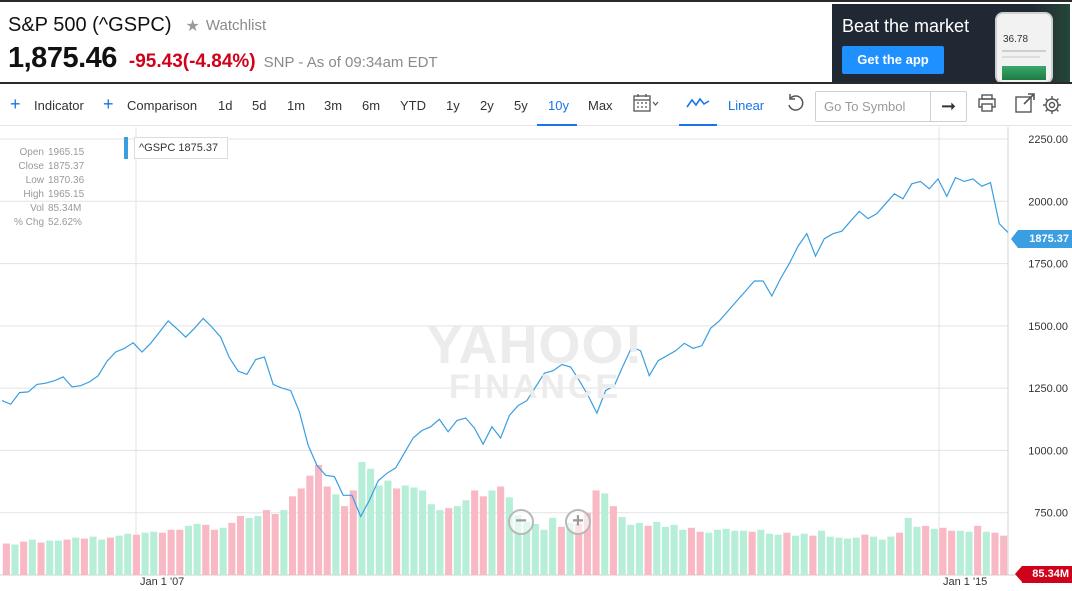  I want to click on zoom-out-button: −, so click(521, 522).